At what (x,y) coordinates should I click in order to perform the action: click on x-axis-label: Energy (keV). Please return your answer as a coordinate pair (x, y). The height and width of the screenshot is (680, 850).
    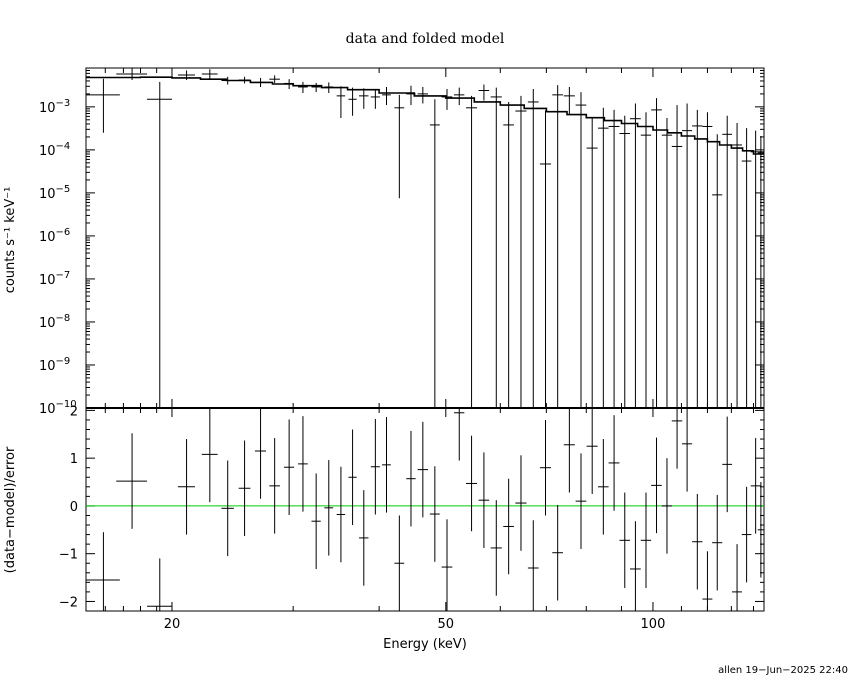
    Looking at the image, I should click on (425, 644).